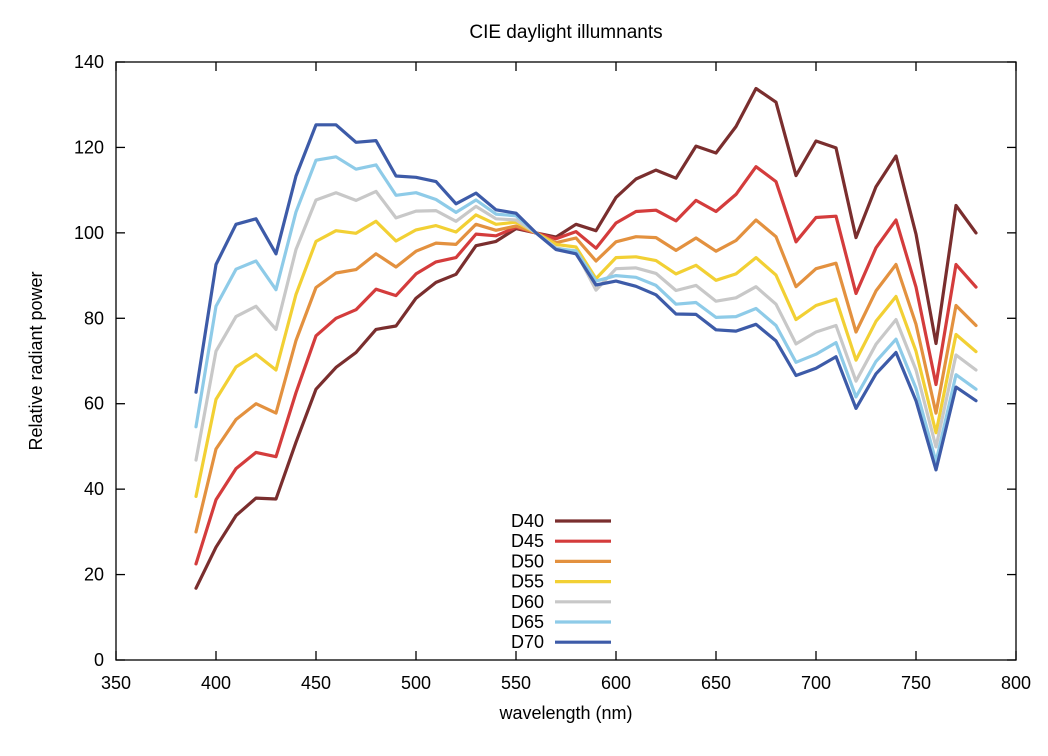  I want to click on x-tick-label: 700, so click(816, 683).